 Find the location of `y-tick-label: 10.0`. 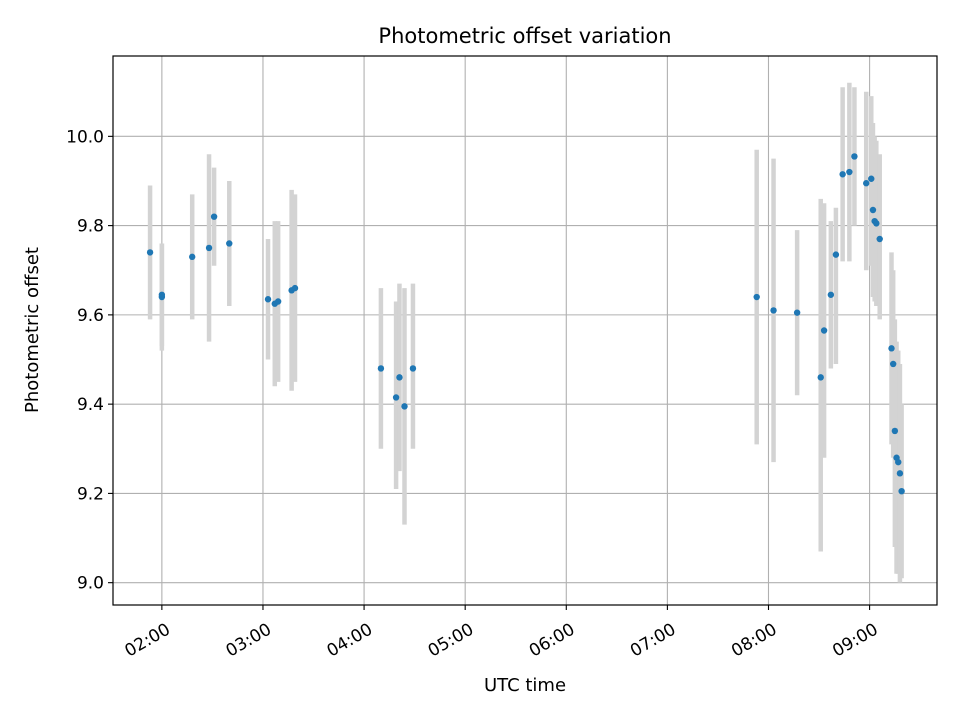

y-tick-label: 10.0 is located at coordinates (85, 137).